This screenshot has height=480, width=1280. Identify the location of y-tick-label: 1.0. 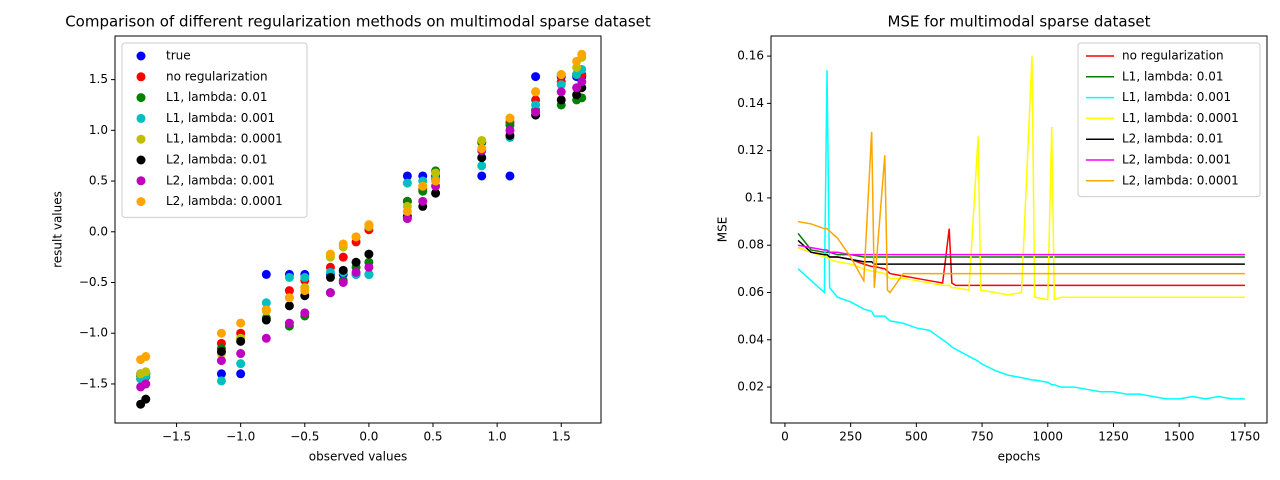
(98, 130).